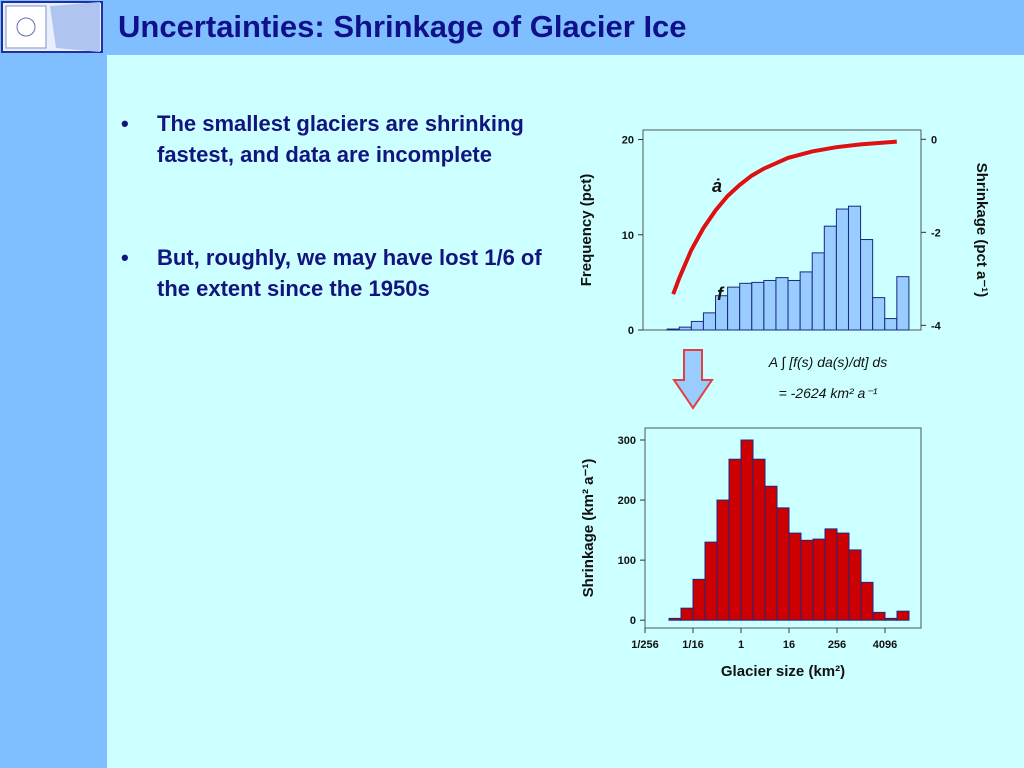 This screenshot has height=768, width=1024. What do you see at coordinates (53, 384) in the screenshot?
I see `sidebar` at bounding box center [53, 384].